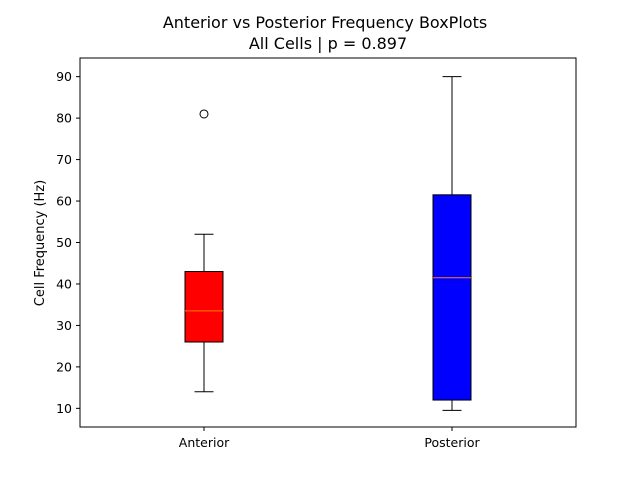 The image size is (640, 480). Describe the element at coordinates (328, 43) in the screenshot. I see `chart-subtitle: All Cells | p = 0.897` at that location.